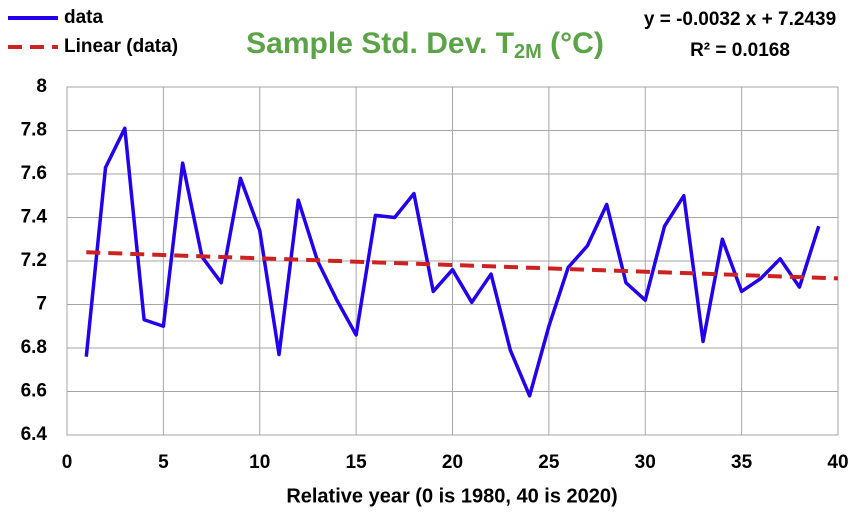 Image resolution: width=861 pixels, height=517 pixels. Describe the element at coordinates (259, 462) in the screenshot. I see `x-tick-label: 10` at that location.